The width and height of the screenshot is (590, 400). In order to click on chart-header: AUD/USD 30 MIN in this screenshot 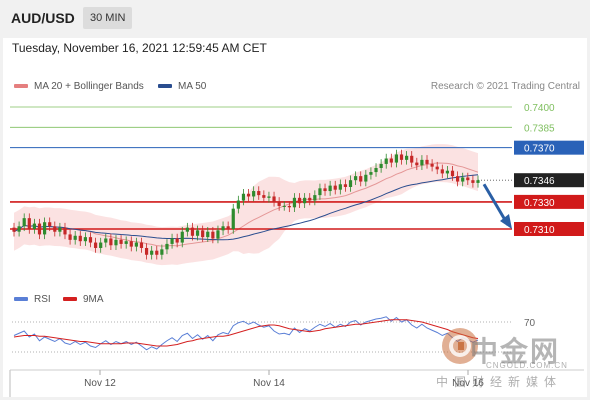, I will do `click(295, 19)`.